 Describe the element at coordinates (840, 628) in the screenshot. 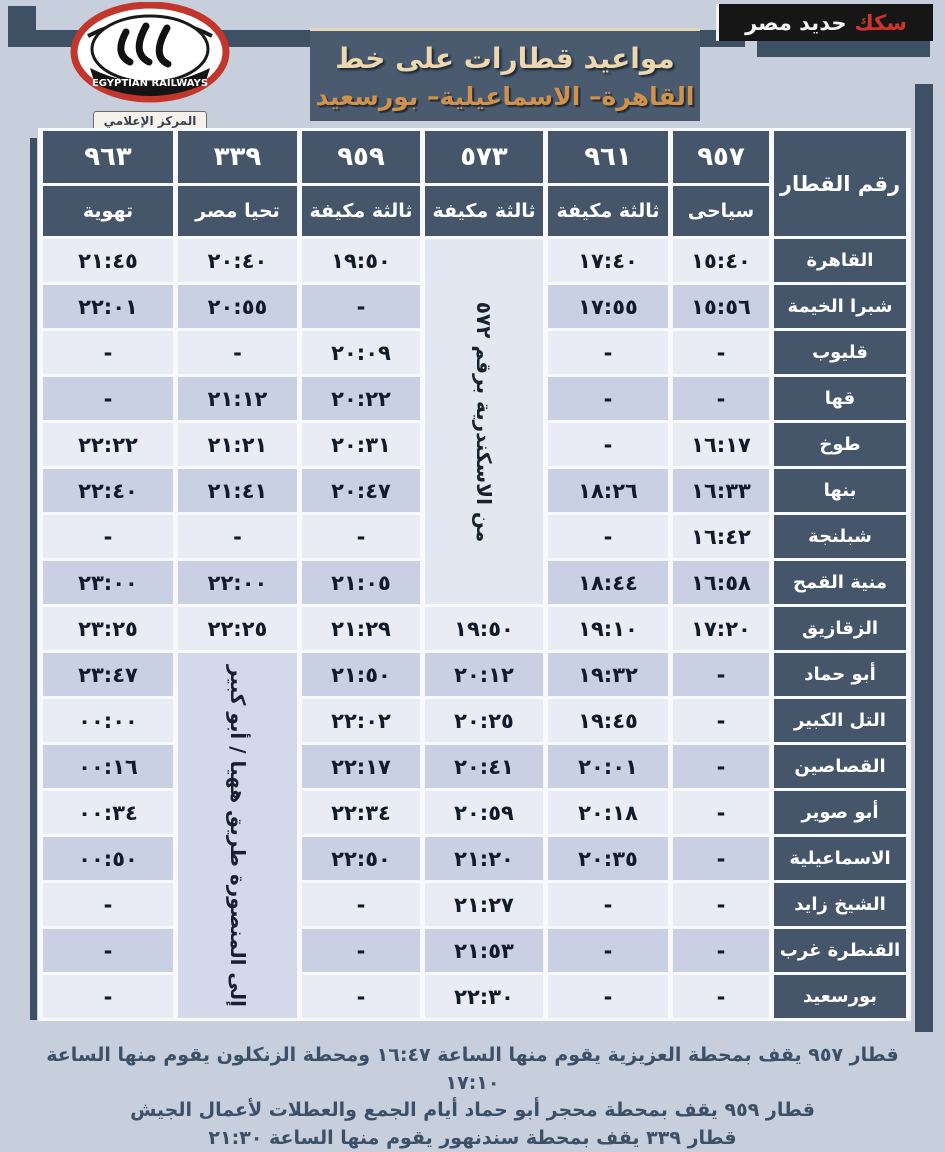

I see `station-8: الزقازيق` at that location.